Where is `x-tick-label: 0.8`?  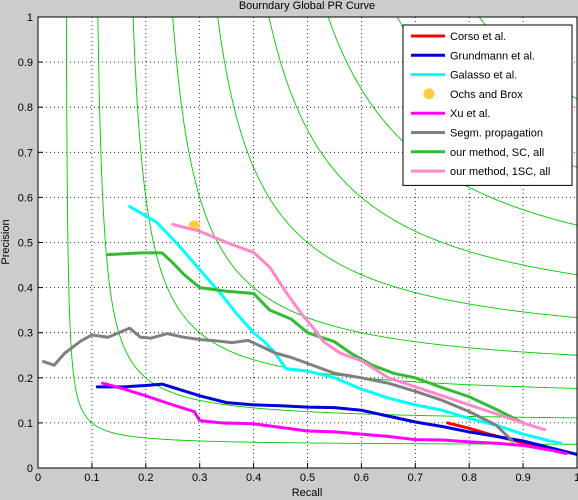 x-tick-label: 0.8 is located at coordinates (469, 478).